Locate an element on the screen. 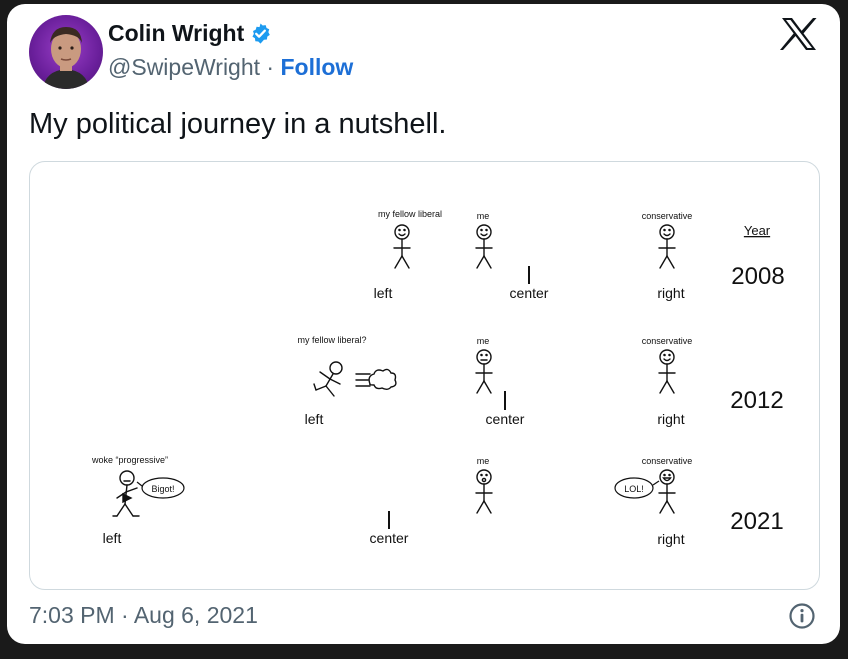 Image resolution: width=848 pixels, height=659 pixels. year-label: 2012 is located at coordinates (756, 400).